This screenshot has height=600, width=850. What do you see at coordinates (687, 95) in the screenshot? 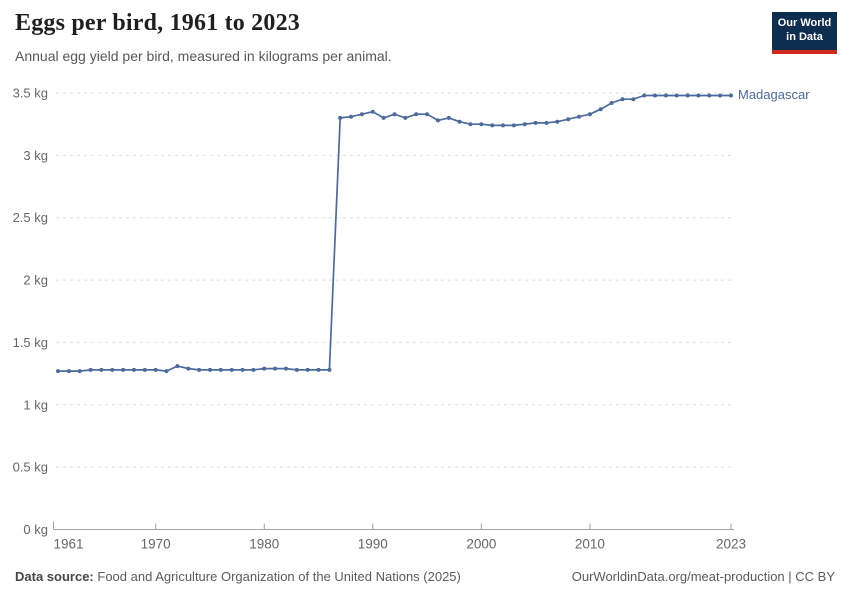
I see `data-point-madagascar-2019` at bounding box center [687, 95].